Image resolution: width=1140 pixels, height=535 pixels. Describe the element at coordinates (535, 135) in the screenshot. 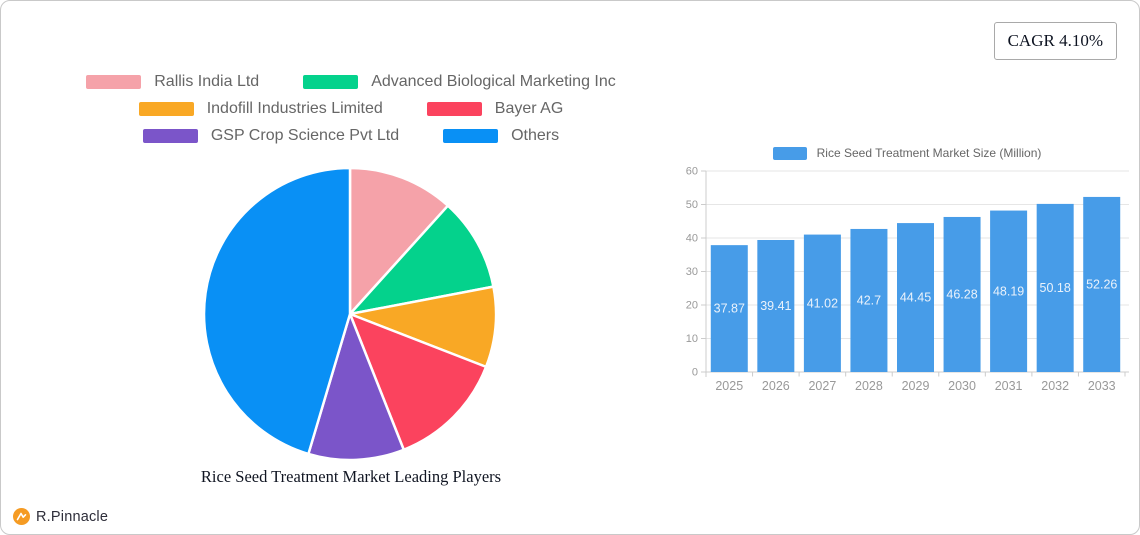

I see `pie-legend-label: Others` at that location.